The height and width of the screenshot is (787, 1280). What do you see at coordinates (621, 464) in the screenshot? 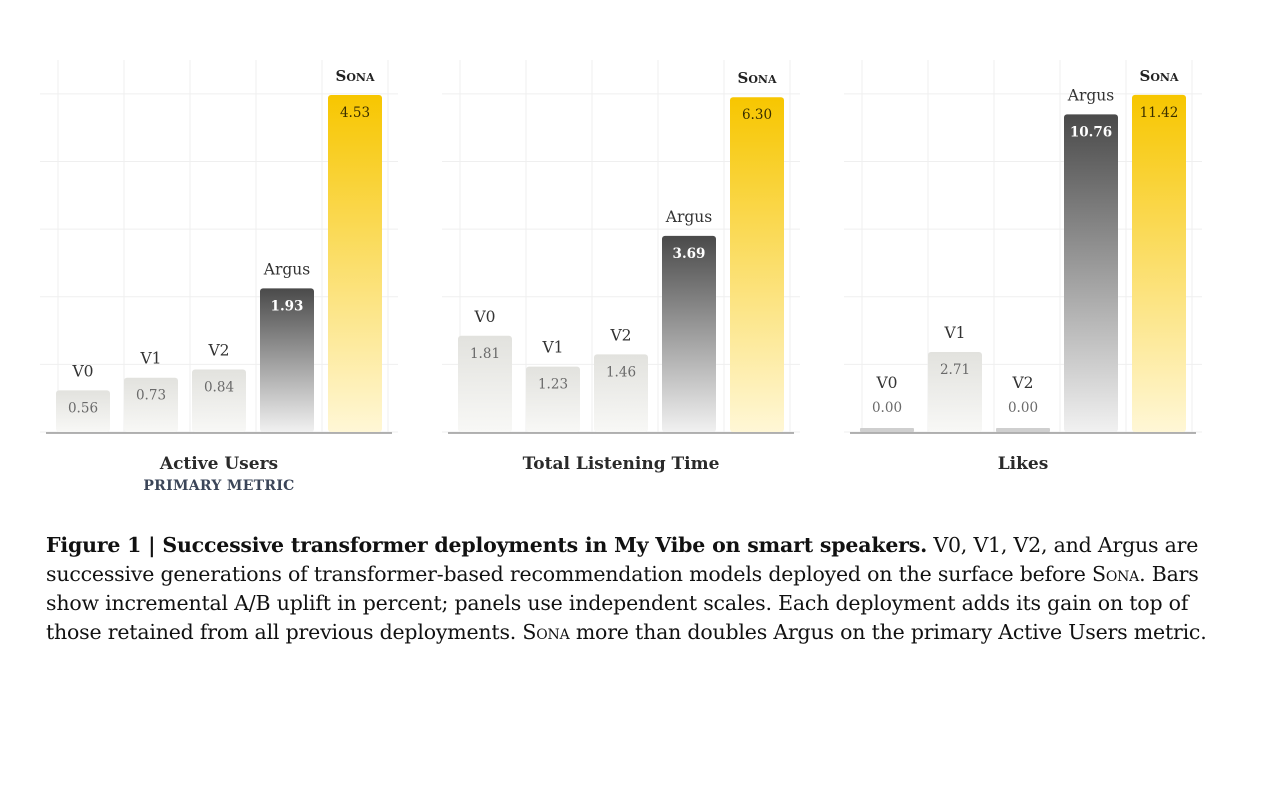
I see `panel-title: Total Listening Time` at bounding box center [621, 464].